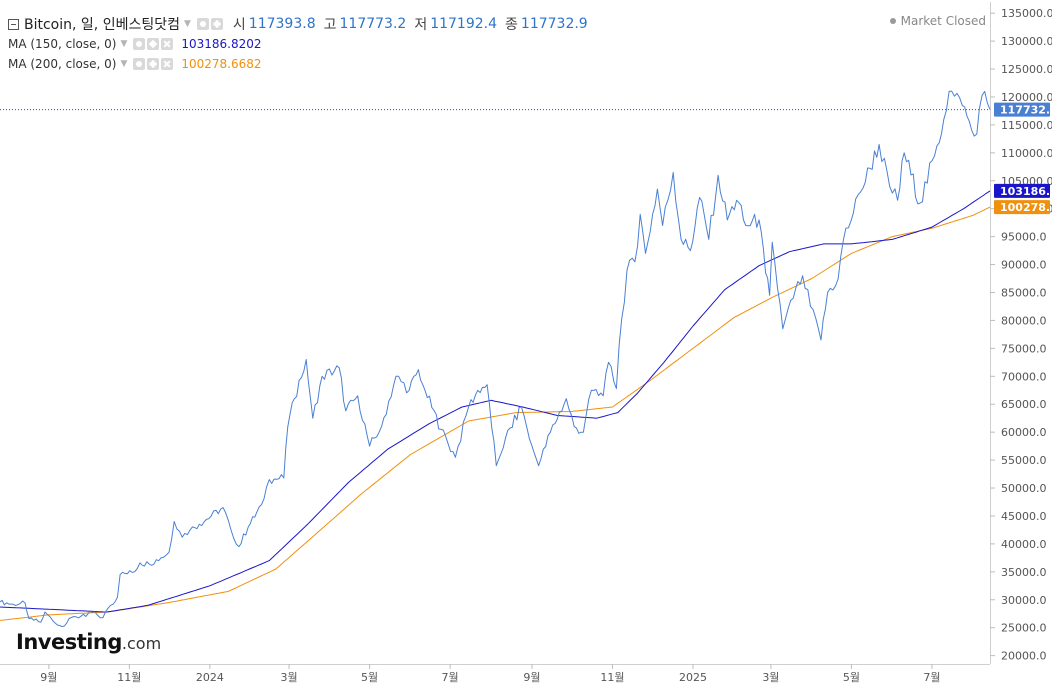  Describe the element at coordinates (330, 25) in the screenshot. I see `high-label: 고` at that location.